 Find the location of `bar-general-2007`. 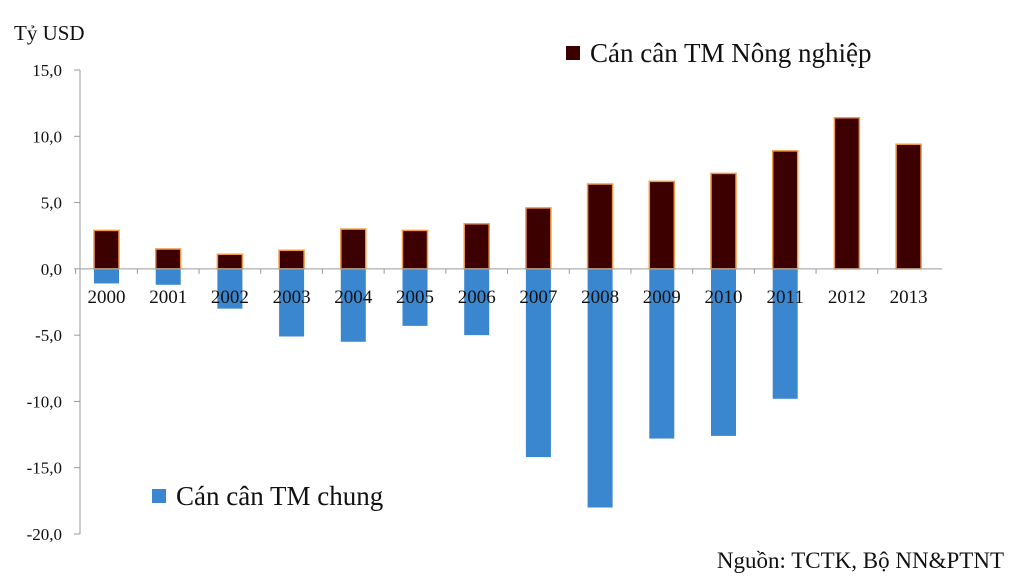

bar-general-2007 is located at coordinates (538, 363).